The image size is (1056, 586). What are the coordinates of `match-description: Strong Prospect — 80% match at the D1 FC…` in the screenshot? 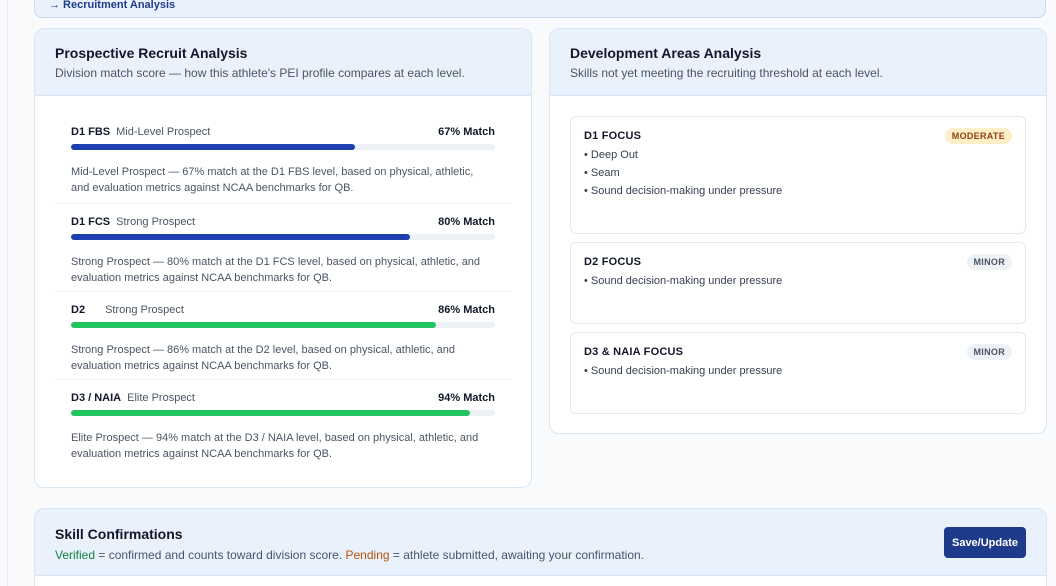 It's located at (276, 270).